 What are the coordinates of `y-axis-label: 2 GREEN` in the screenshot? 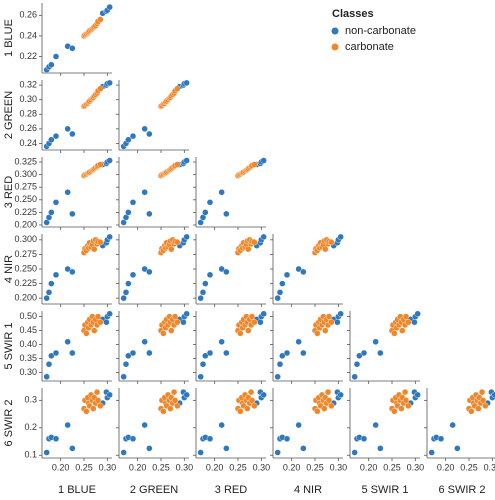 It's located at (9, 115).